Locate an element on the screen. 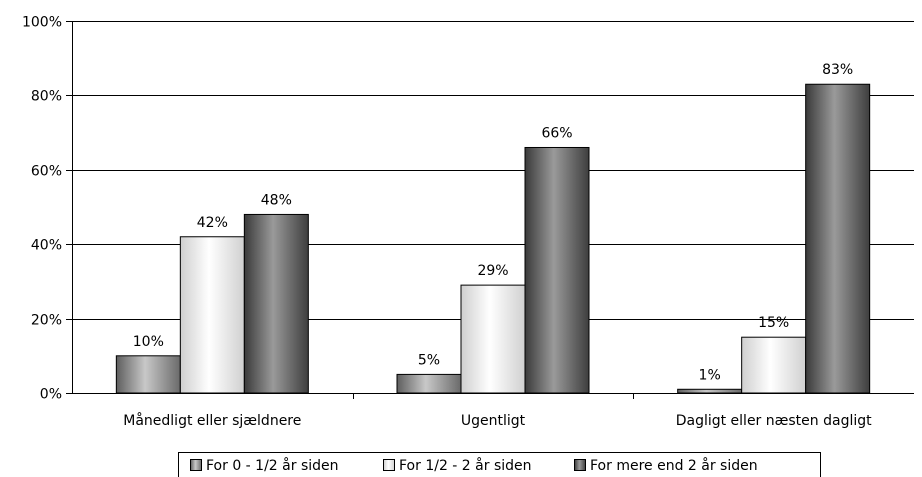 The image size is (922, 477). data-label: 1% is located at coordinates (710, 375).